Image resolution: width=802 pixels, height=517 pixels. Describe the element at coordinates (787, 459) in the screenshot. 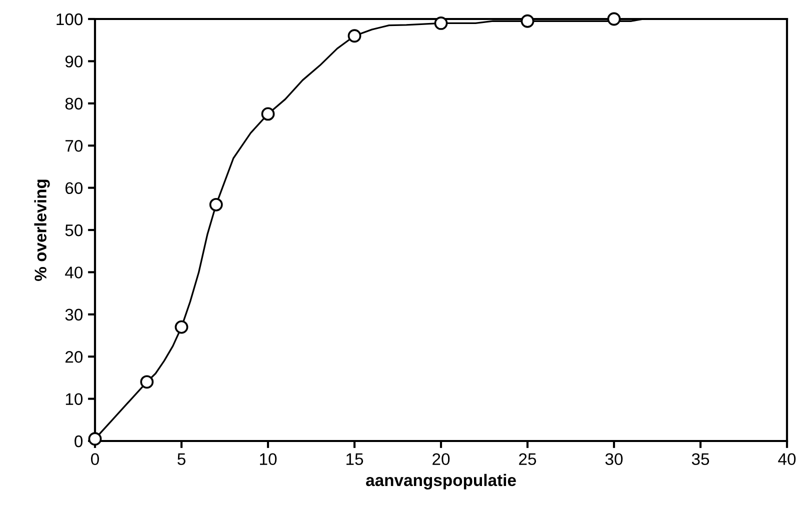

I see `x-tick-label: 40` at that location.